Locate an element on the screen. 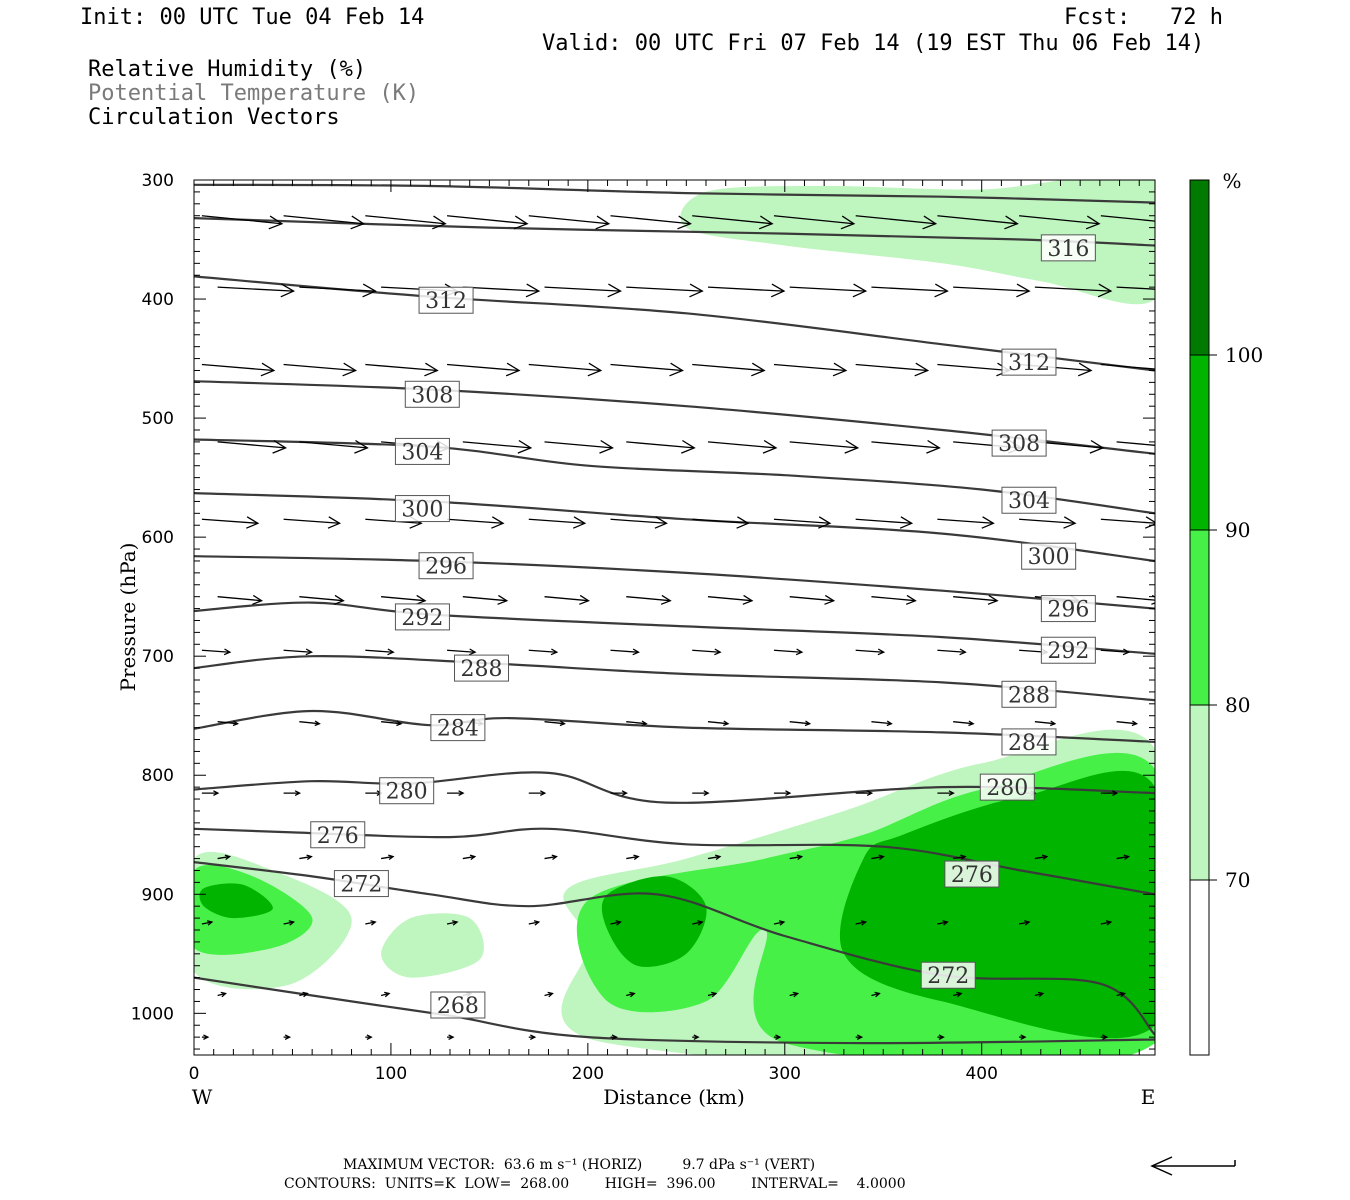 The image size is (1350, 1200). contour-label-316: 316 is located at coordinates (1068, 248).